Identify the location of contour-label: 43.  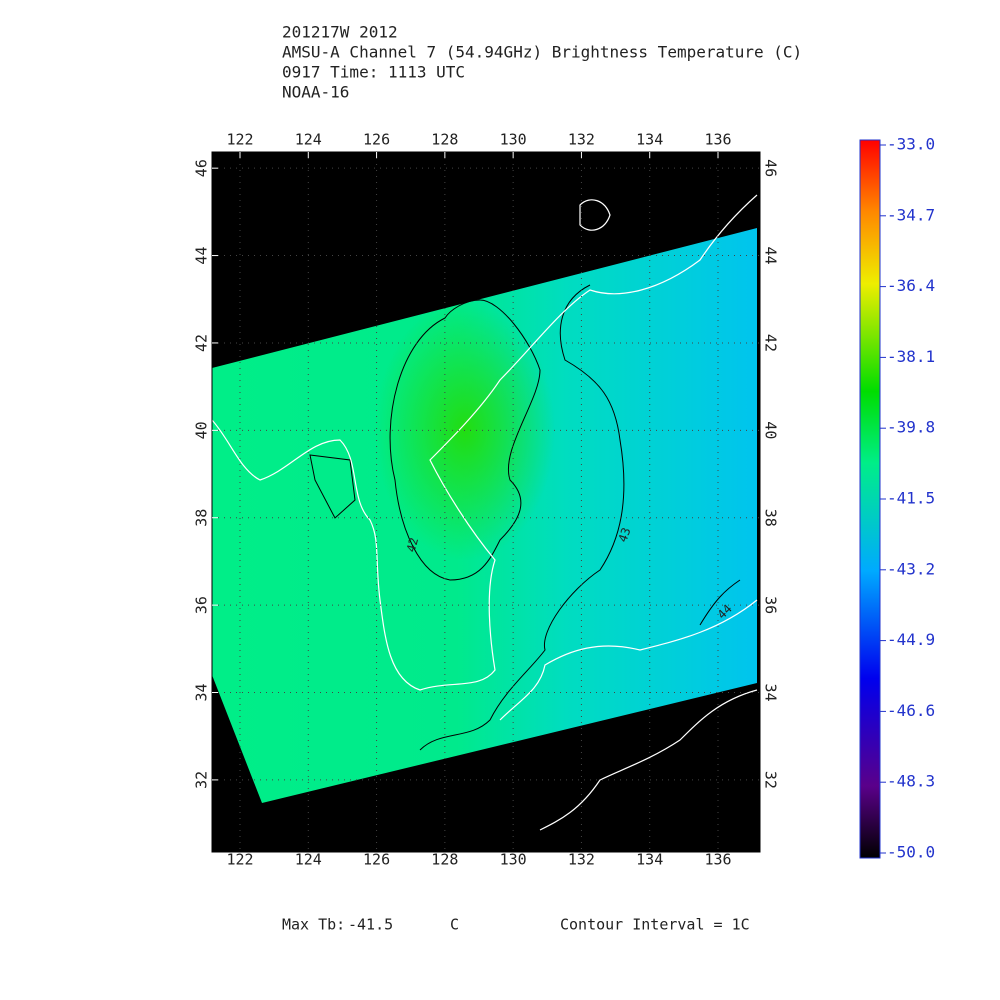
(624, 535).